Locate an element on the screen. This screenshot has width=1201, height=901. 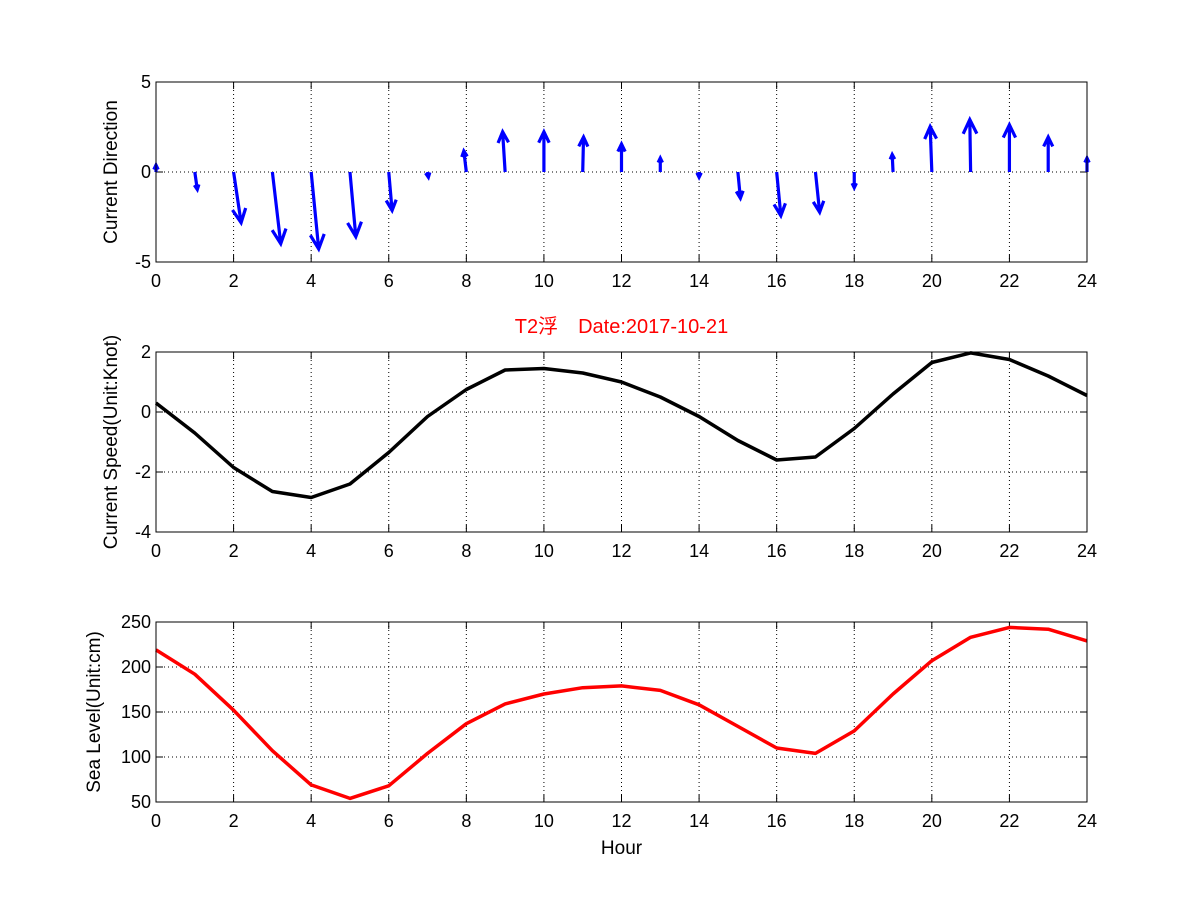
y-tick-label: -2 is located at coordinates (143, 472).